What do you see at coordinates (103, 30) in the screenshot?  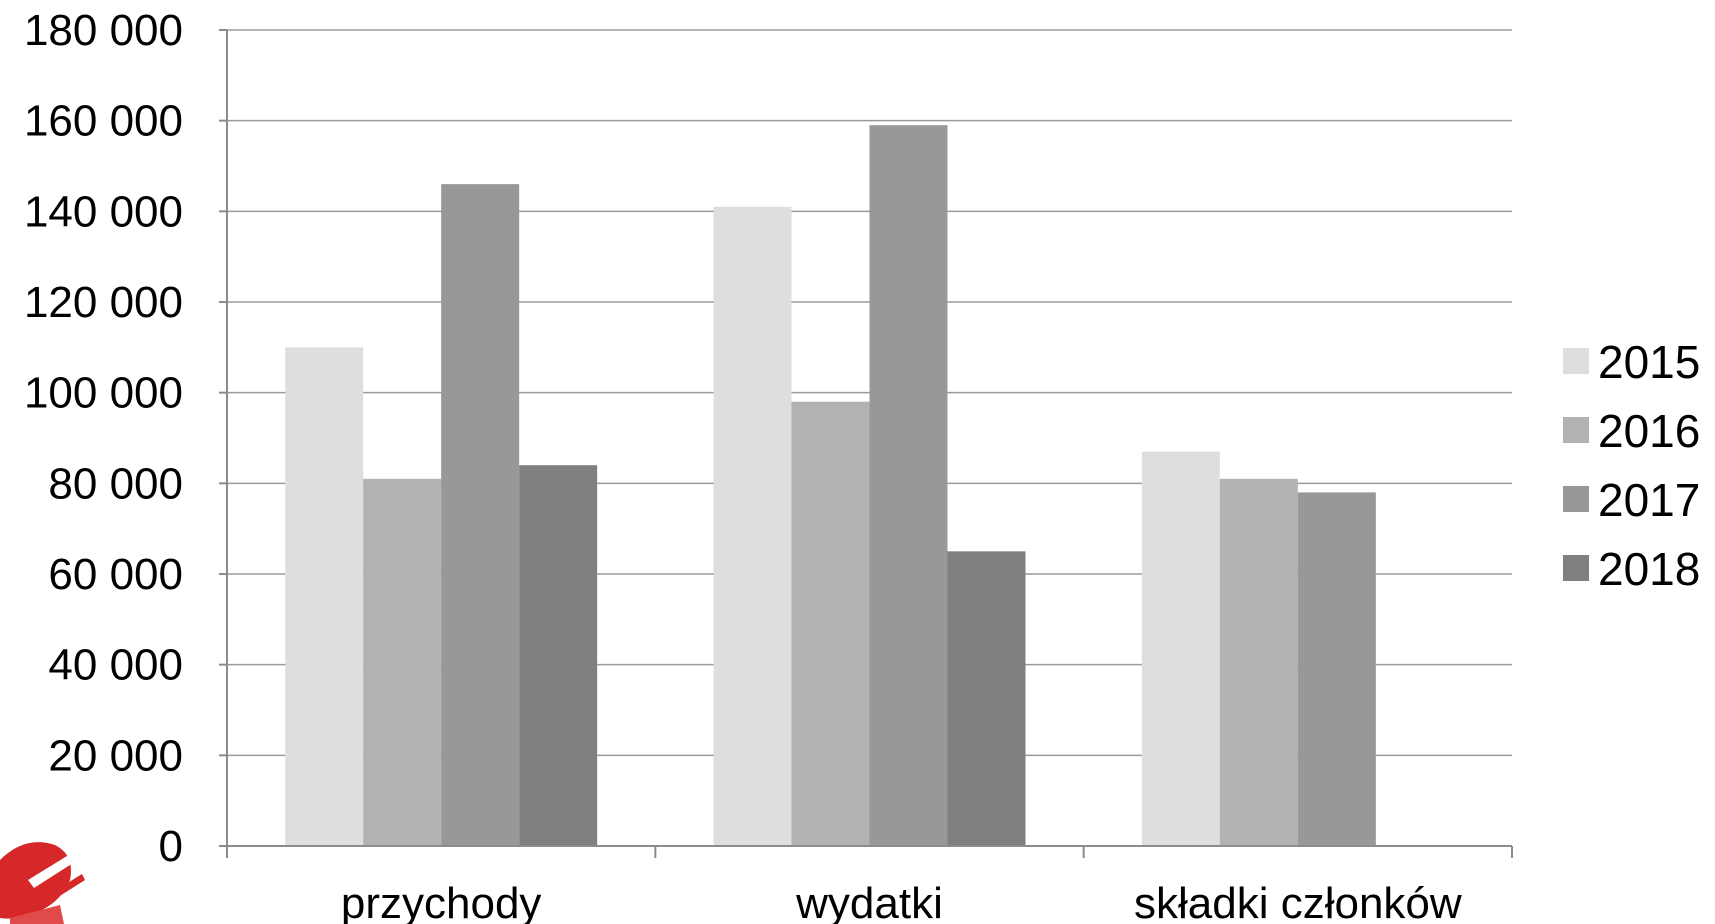 I see `y-tick-label: 180 000` at bounding box center [103, 30].